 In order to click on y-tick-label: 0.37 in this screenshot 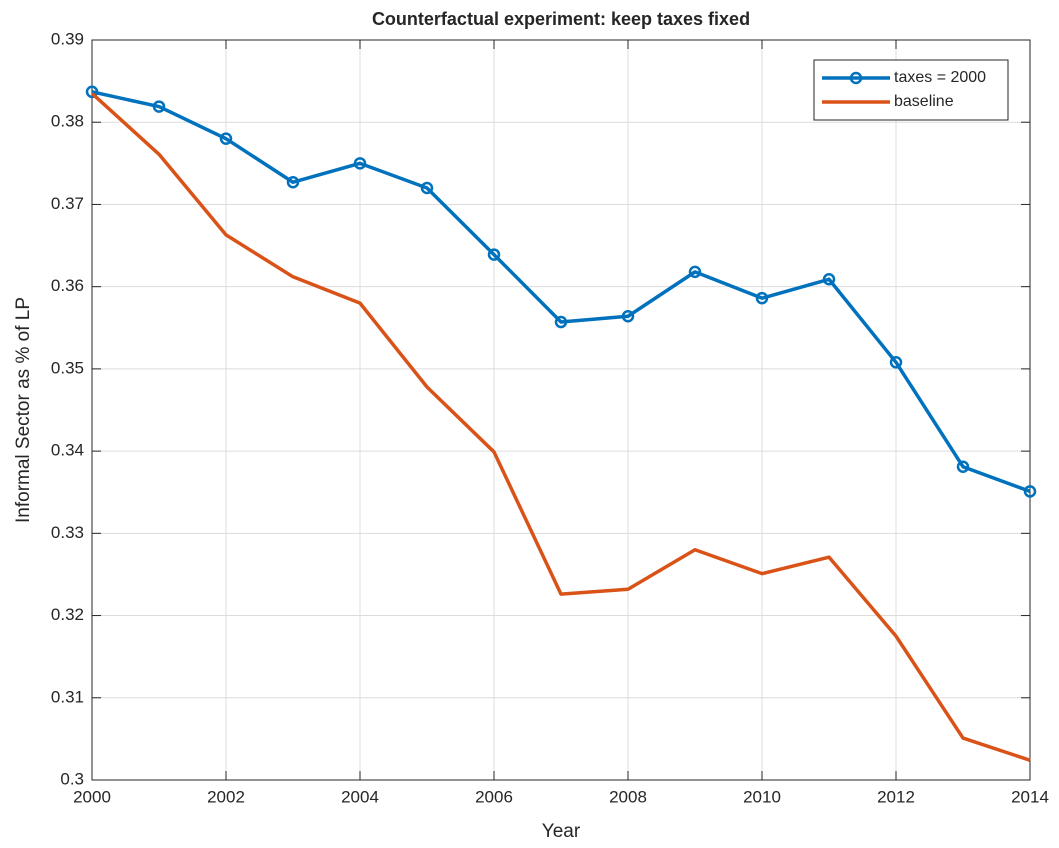, I will do `click(67, 203)`.